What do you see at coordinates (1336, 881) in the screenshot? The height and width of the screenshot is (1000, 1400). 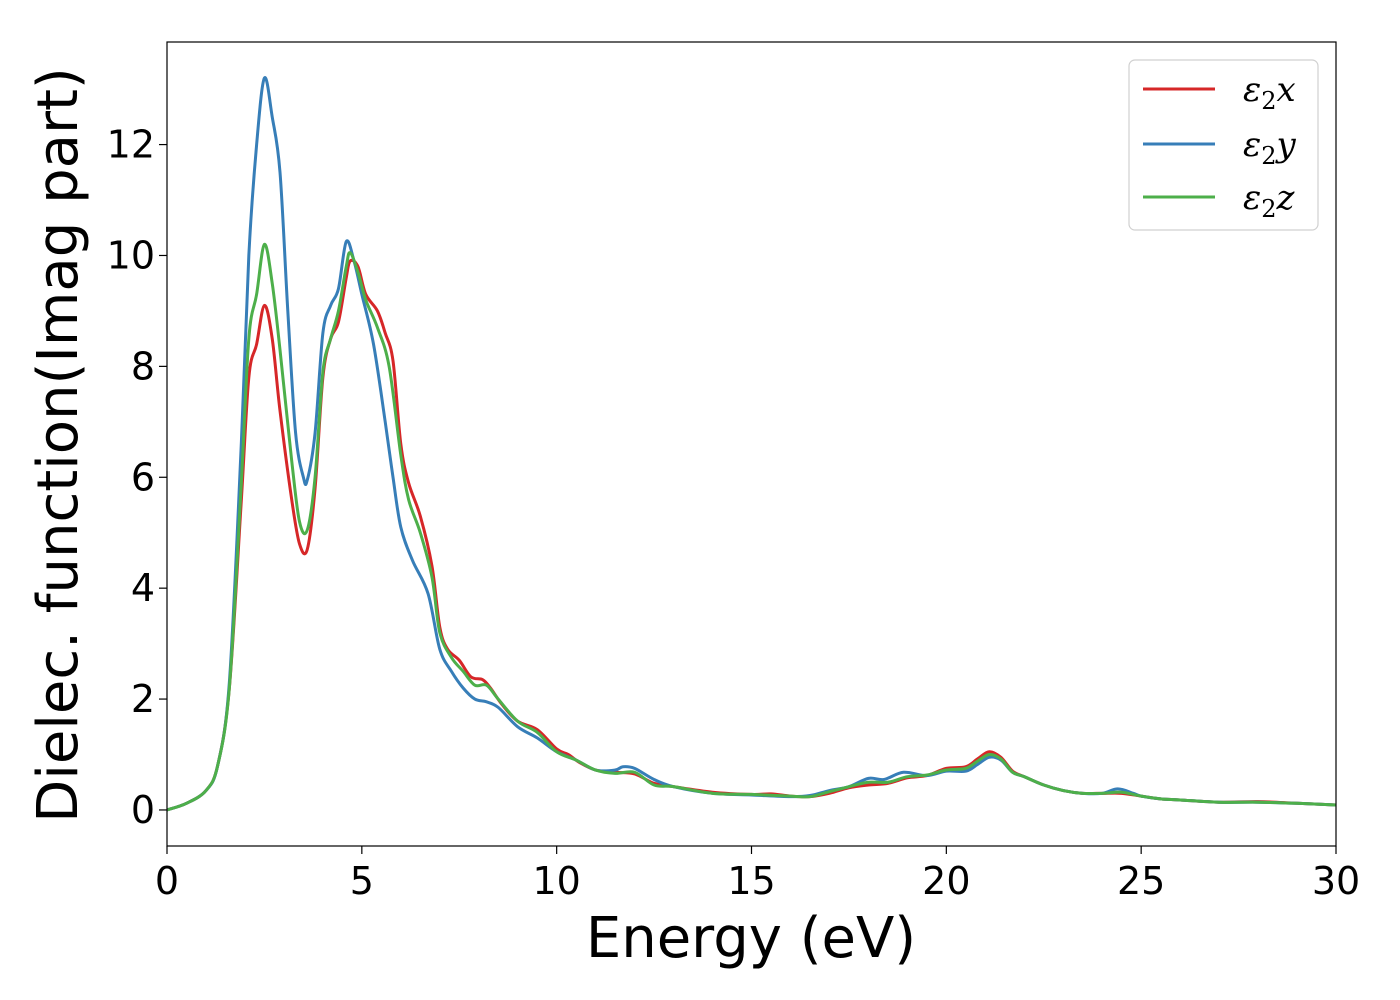 I see `x-tick-label: 30` at bounding box center [1336, 881].